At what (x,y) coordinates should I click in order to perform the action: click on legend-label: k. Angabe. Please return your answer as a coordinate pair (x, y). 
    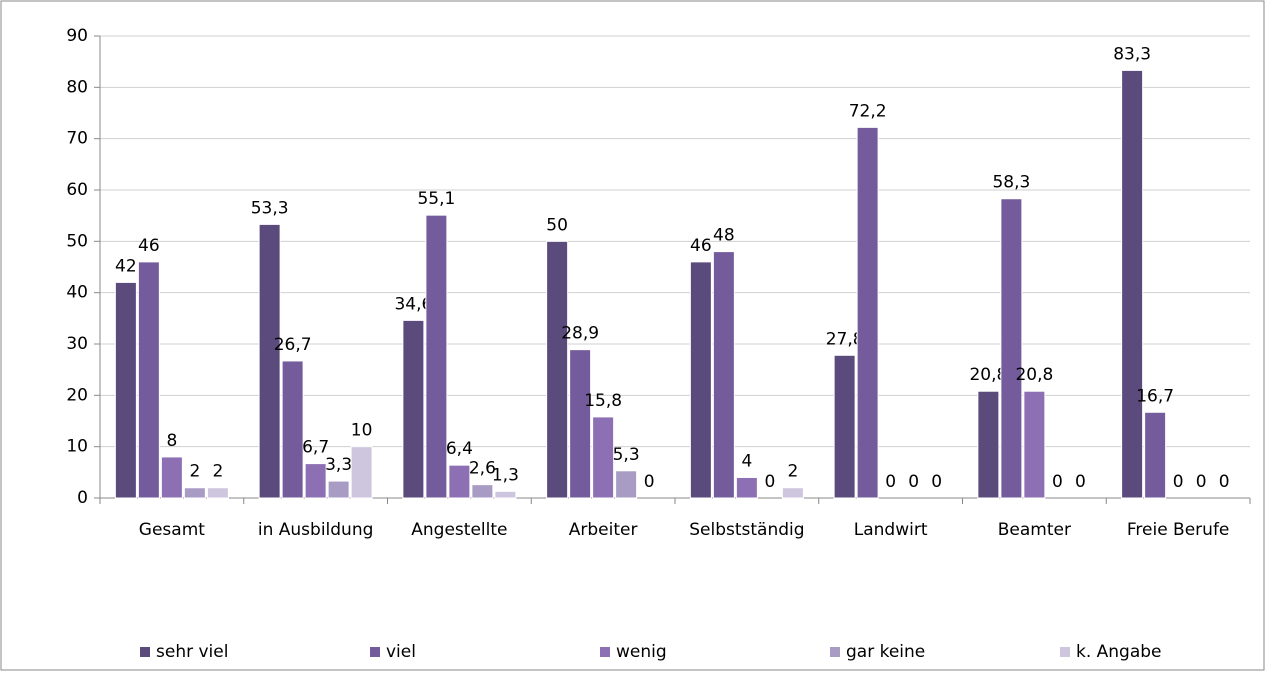
    Looking at the image, I should click on (1119, 652).